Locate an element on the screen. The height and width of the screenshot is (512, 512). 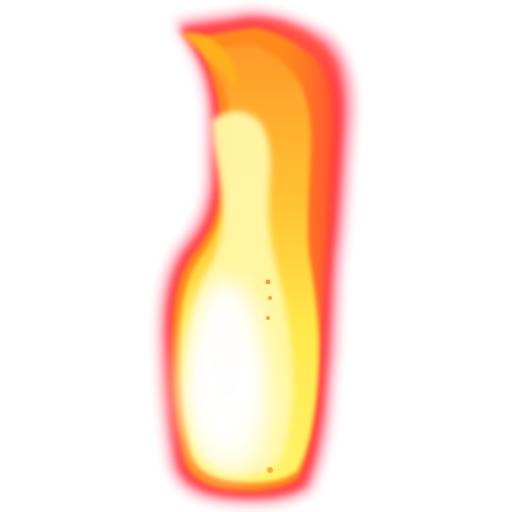
flame-top-curl is located at coordinates (209, 60).